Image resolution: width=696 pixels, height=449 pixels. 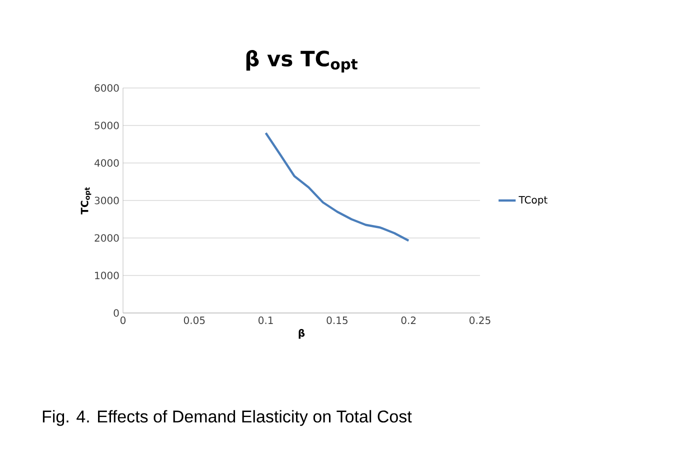 What do you see at coordinates (106, 238) in the screenshot?
I see `y-tick-label: 2000` at bounding box center [106, 238].